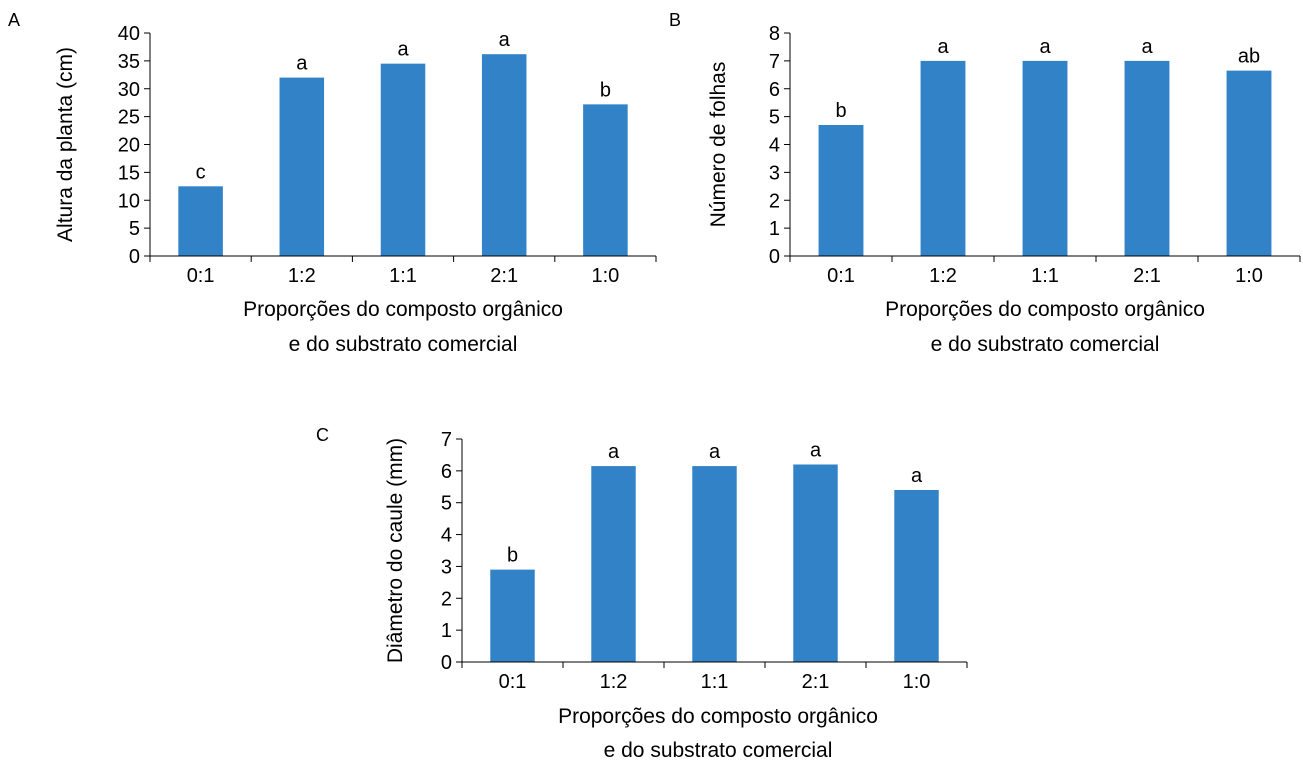  What do you see at coordinates (403, 309) in the screenshot?
I see `panel-a-x-axis-title-line: Proporções do composto orgânico` at bounding box center [403, 309].